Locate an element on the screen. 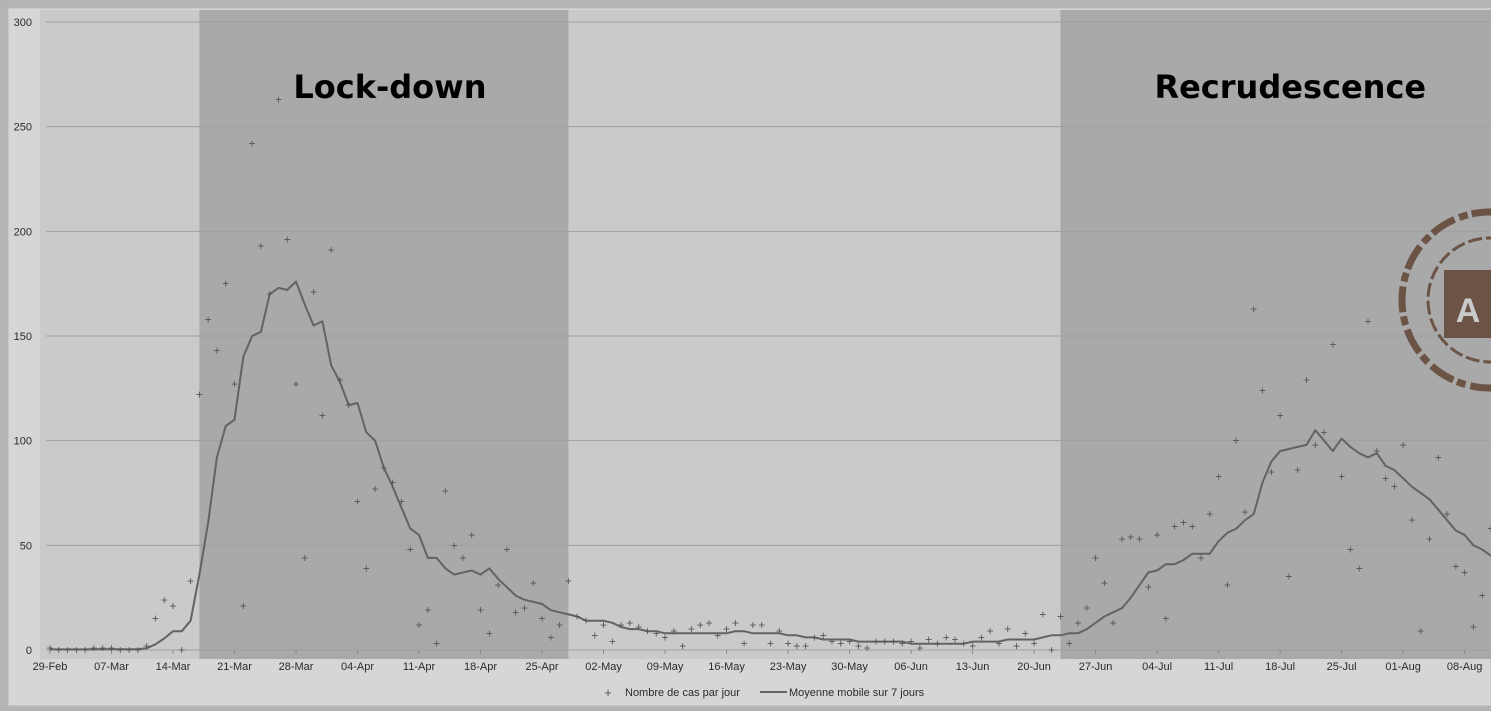 This screenshot has height=711, width=1491. y-tick-label: 250 is located at coordinates (23, 128).